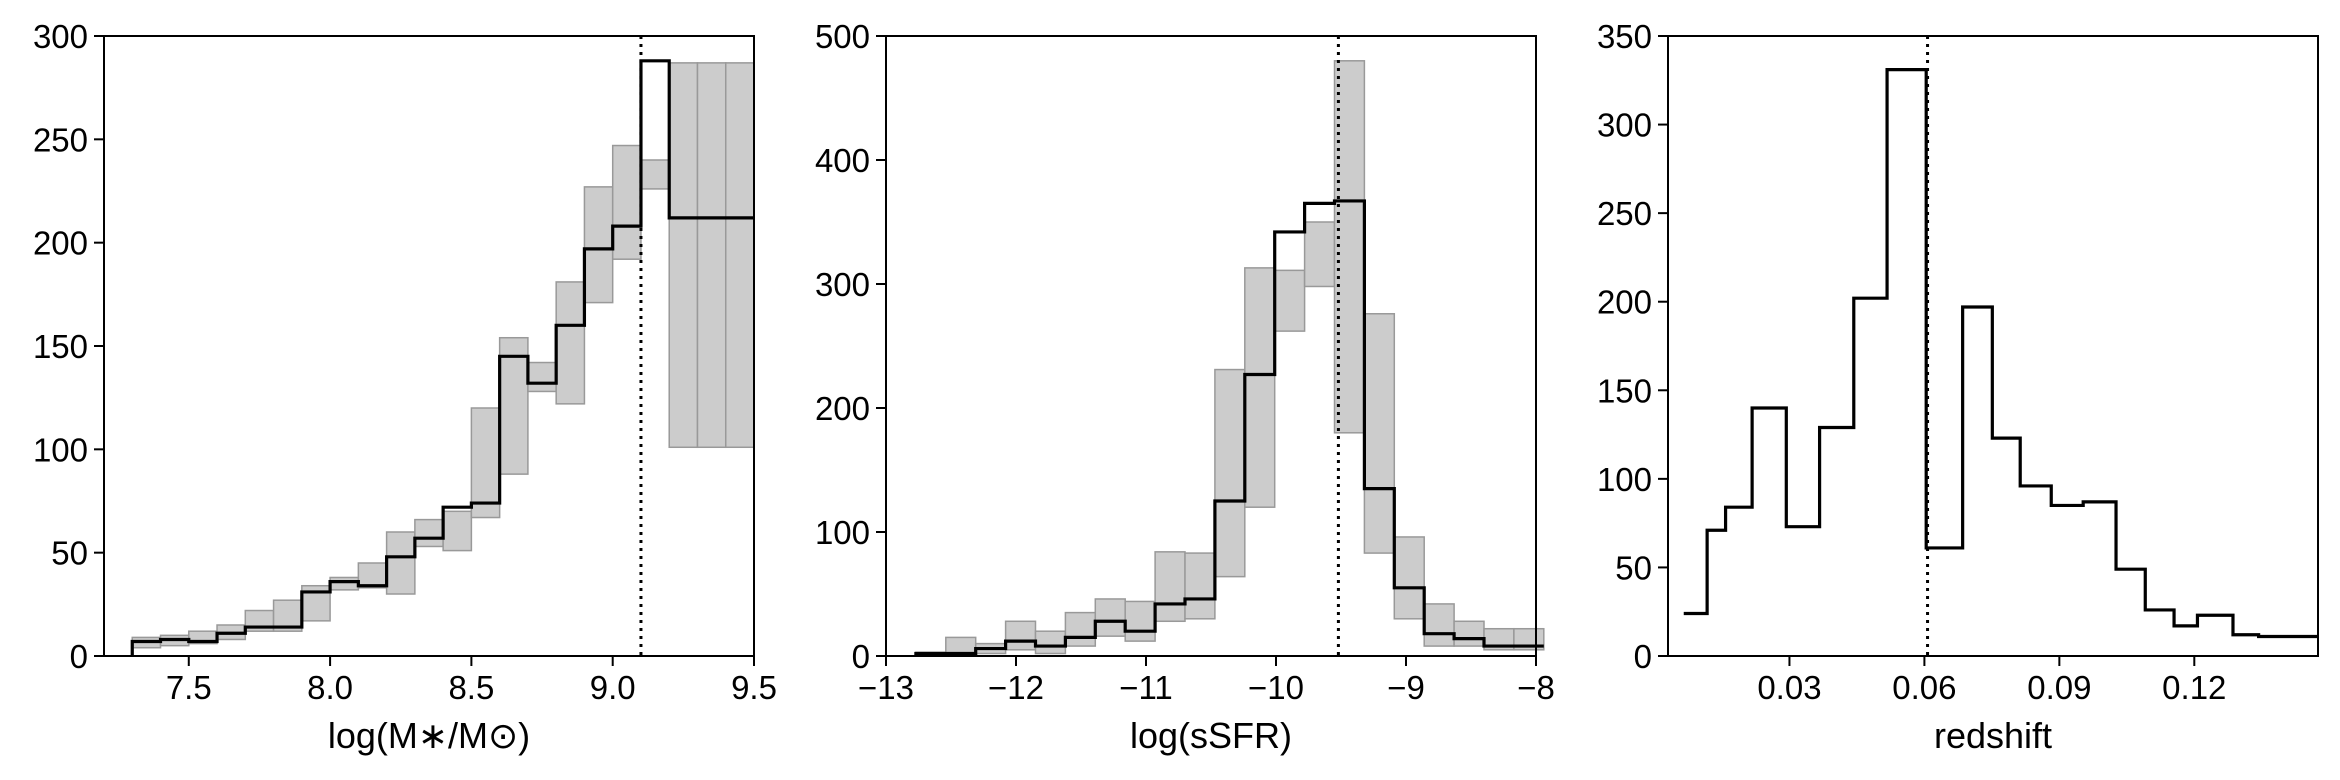 The height and width of the screenshot is (780, 2340). Describe the element at coordinates (1016, 687) in the screenshot. I see `ssfr-x-tick-label: −12` at that location.